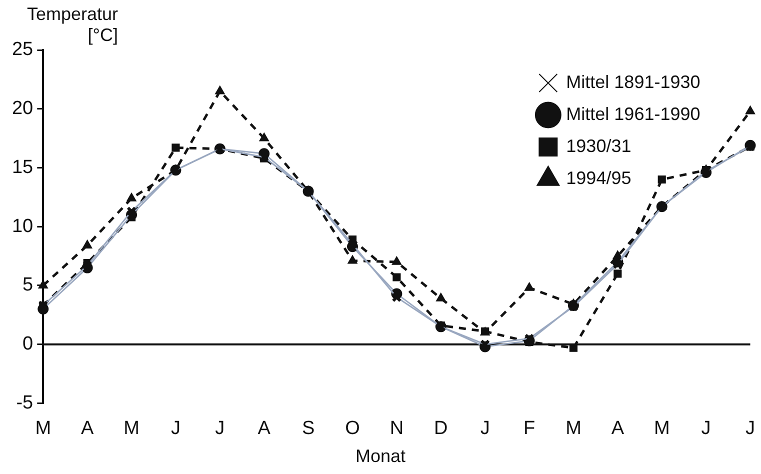  What do you see at coordinates (529, 428) in the screenshot?
I see `x-tick-label: F` at bounding box center [529, 428].